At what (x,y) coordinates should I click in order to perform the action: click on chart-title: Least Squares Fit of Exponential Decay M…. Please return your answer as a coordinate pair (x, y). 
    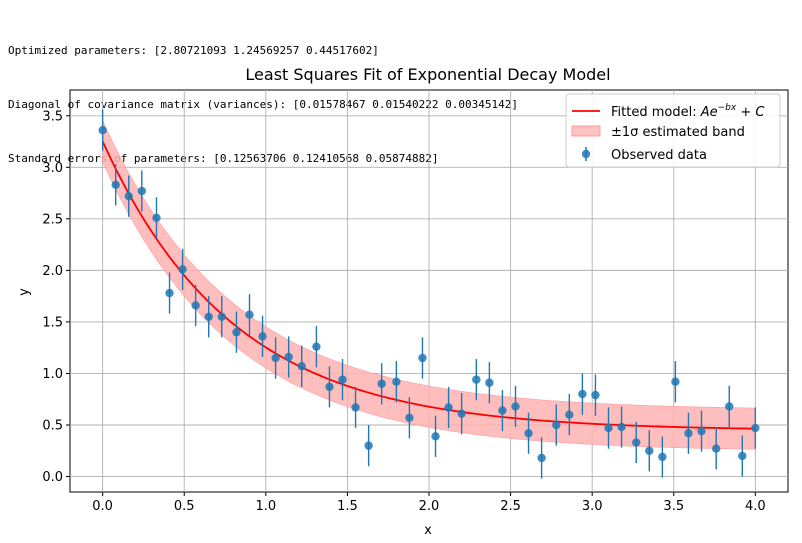
    Looking at the image, I should click on (427, 74).